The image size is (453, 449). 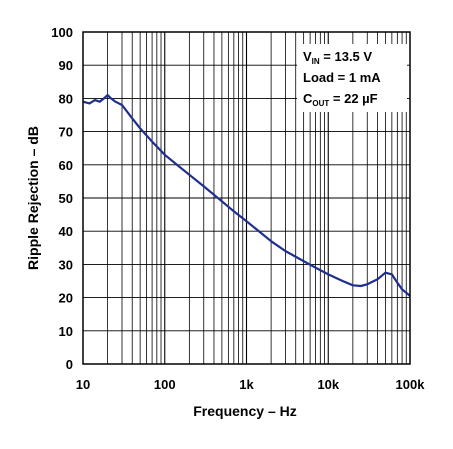 I want to click on annotation-load: Load = 1 mA, so click(x=342, y=77).